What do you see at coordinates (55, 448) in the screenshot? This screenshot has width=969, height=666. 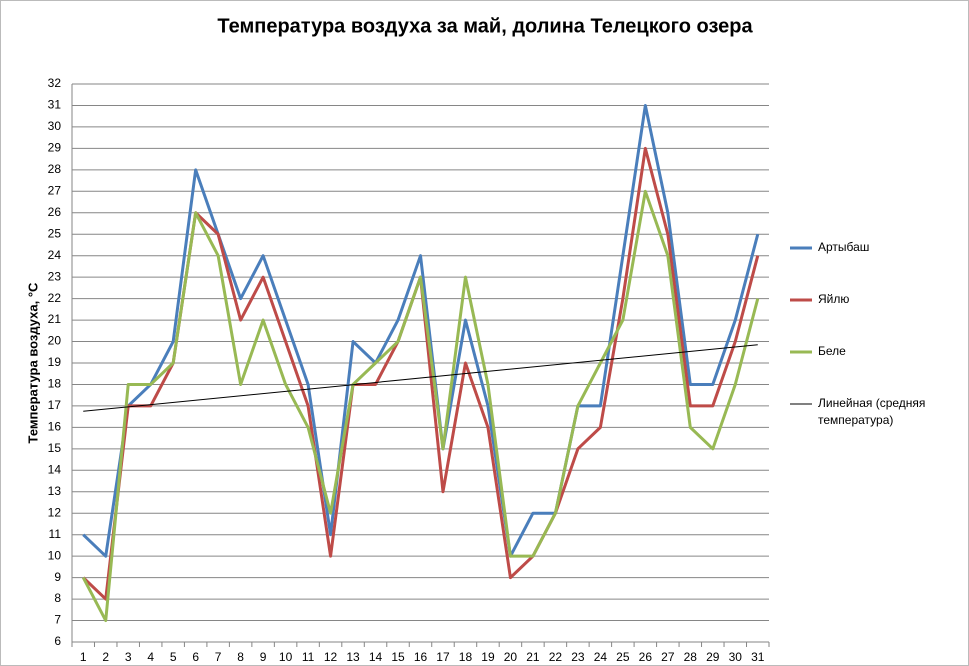 I see `y-tick-label: 15` at bounding box center [55, 448].